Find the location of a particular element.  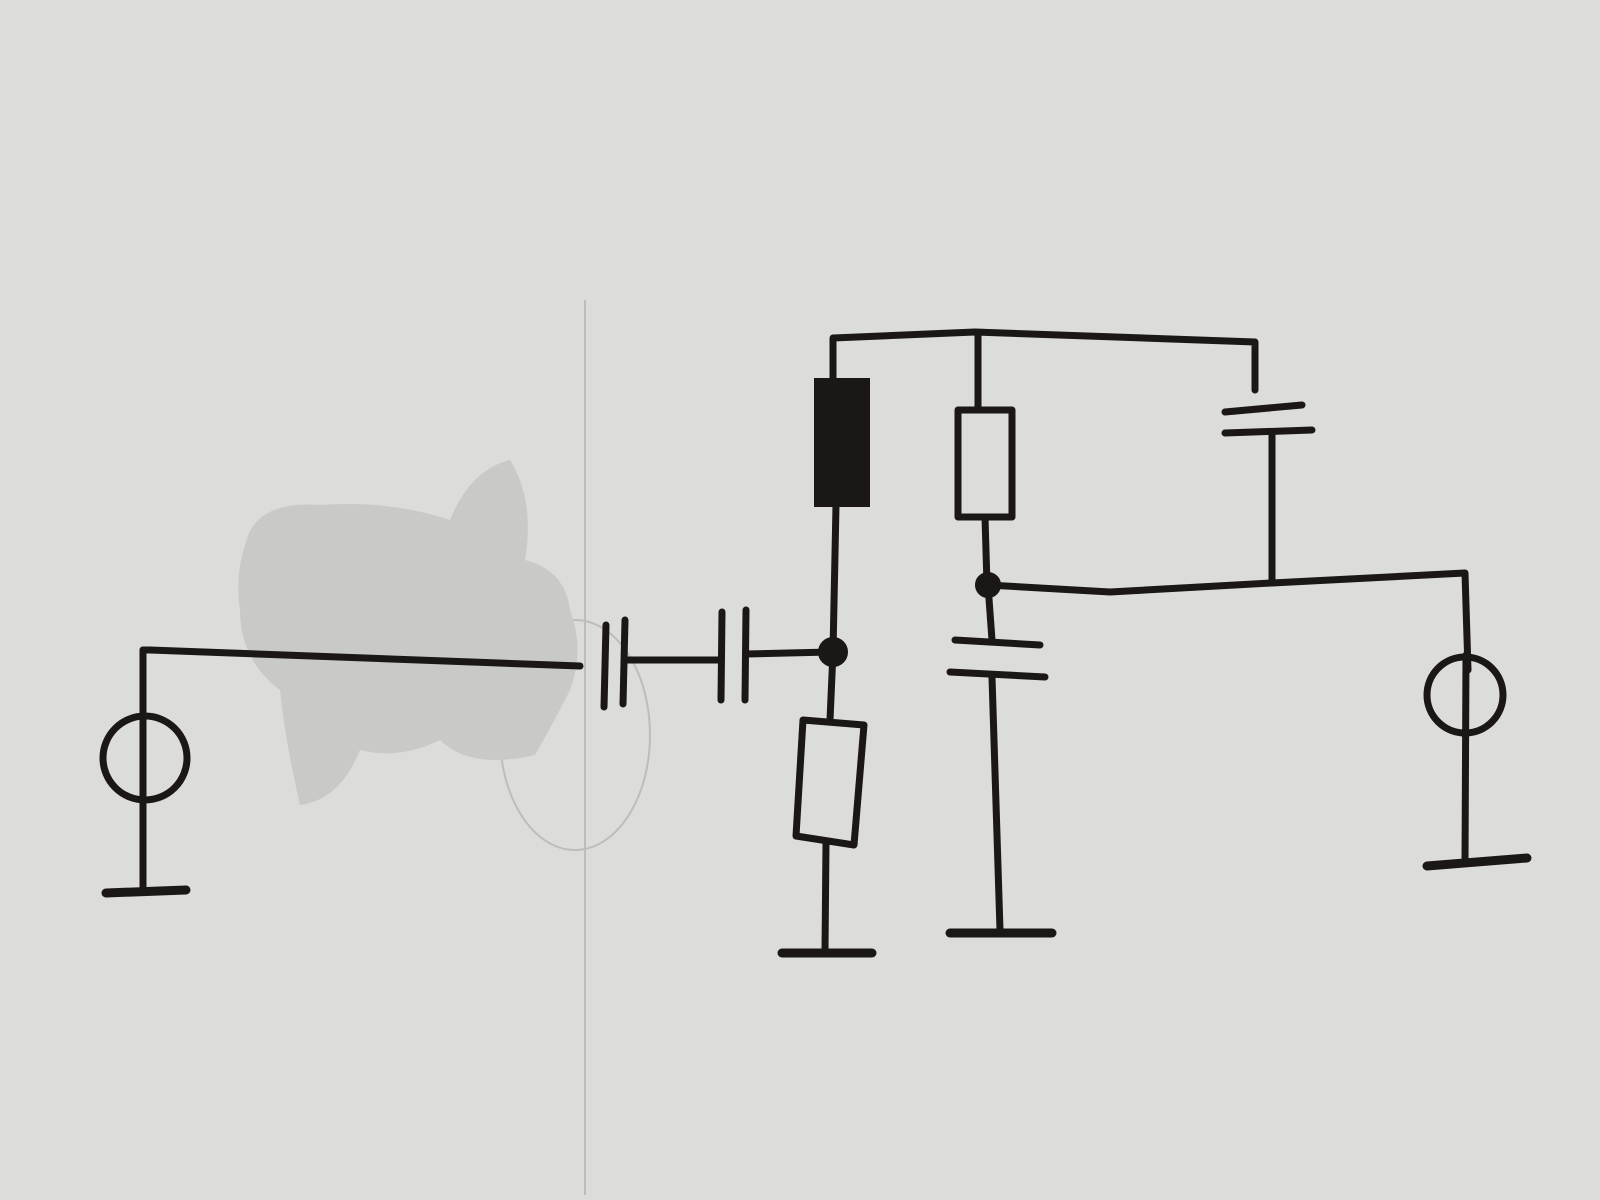

ground-right is located at coordinates (1477, 862).